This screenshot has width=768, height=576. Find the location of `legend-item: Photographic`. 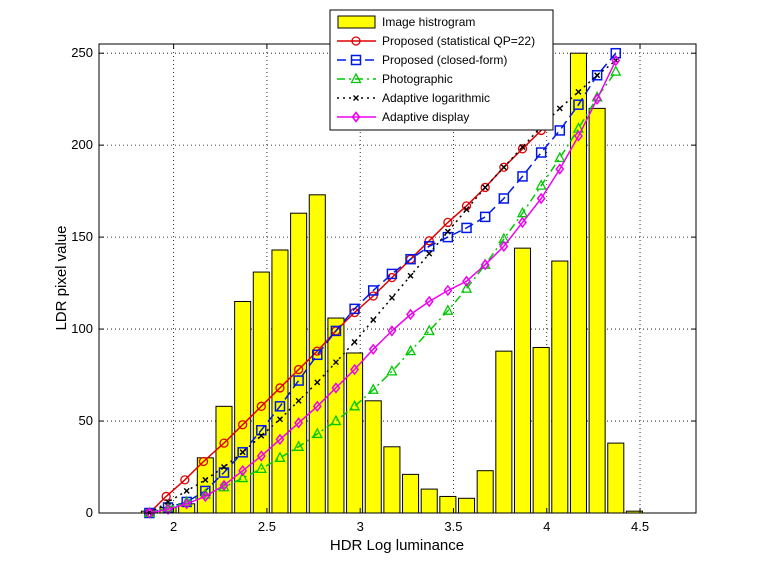

legend-item: Photographic is located at coordinates (395, 79).